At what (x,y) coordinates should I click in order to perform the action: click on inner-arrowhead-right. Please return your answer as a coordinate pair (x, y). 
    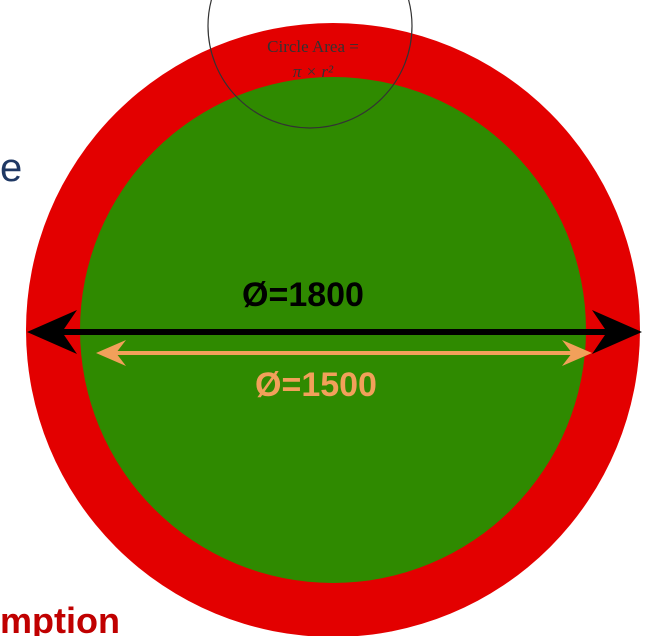
    Looking at the image, I should click on (577, 353).